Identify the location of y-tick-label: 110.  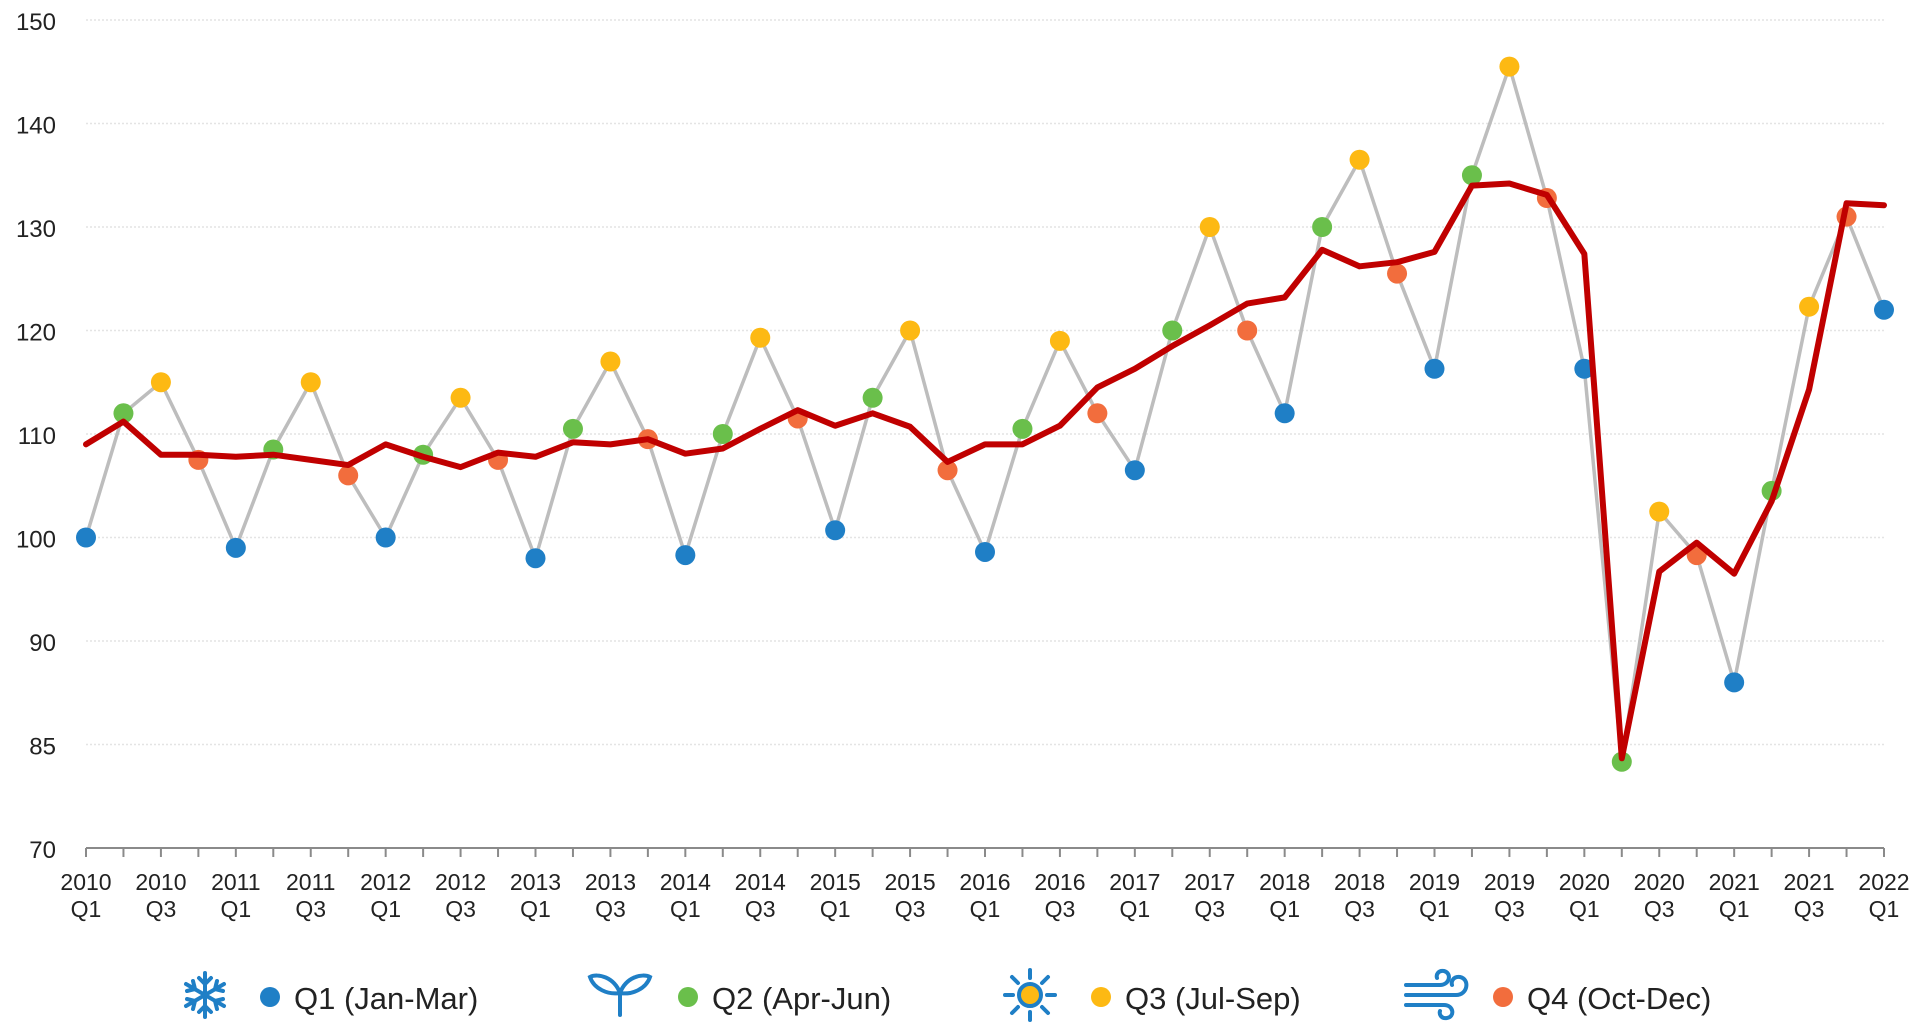
(37, 436).